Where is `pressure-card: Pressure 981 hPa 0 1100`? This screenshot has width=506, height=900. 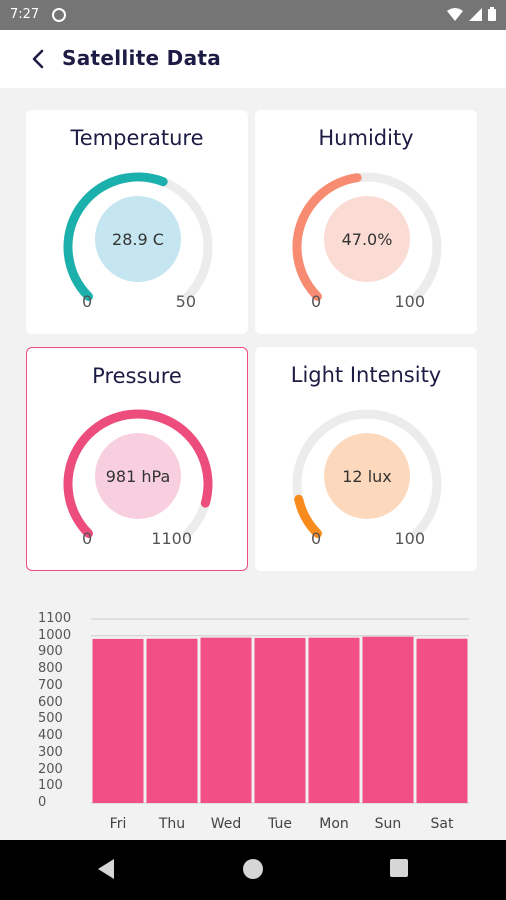
pressure-card: Pressure 981 hPa 0 1100 is located at coordinates (137, 459).